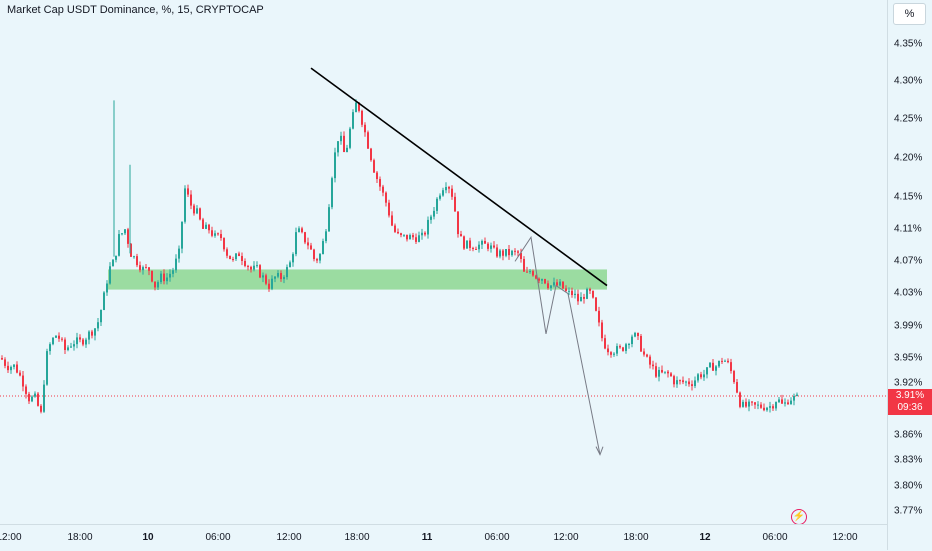 This screenshot has height=551, width=932. What do you see at coordinates (357, 537) in the screenshot?
I see `time-tick-label: 18:00` at bounding box center [357, 537].